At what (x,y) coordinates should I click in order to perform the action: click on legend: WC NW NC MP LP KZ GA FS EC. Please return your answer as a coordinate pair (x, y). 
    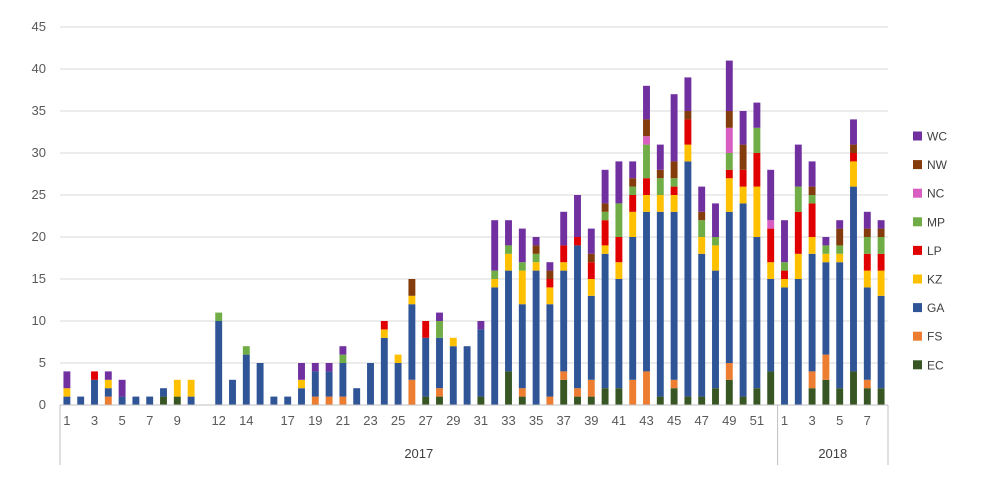
    Looking at the image, I should click on (930, 251).